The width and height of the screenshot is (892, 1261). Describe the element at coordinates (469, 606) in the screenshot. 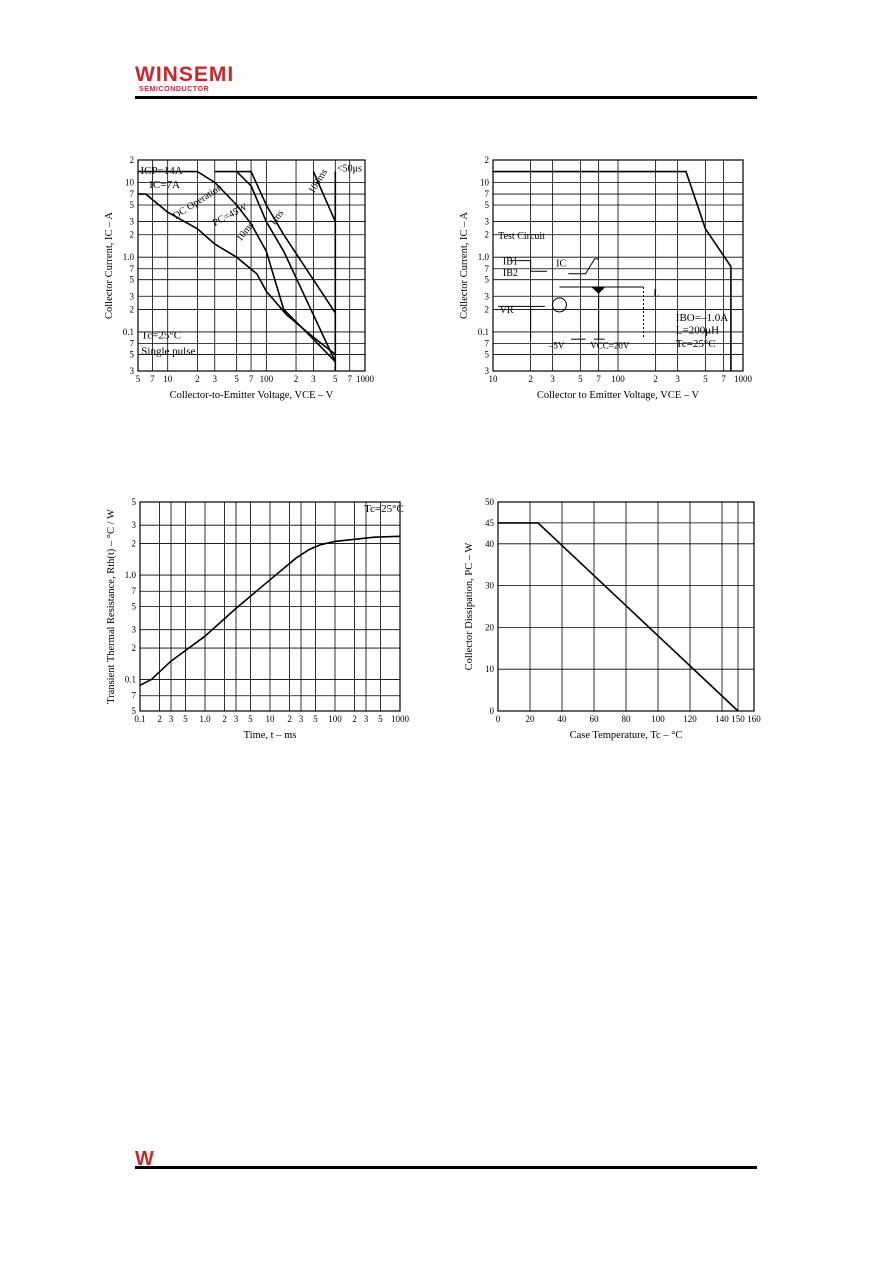

I see `y-axis-label: Collector Dissipation, PC – W` at that location.